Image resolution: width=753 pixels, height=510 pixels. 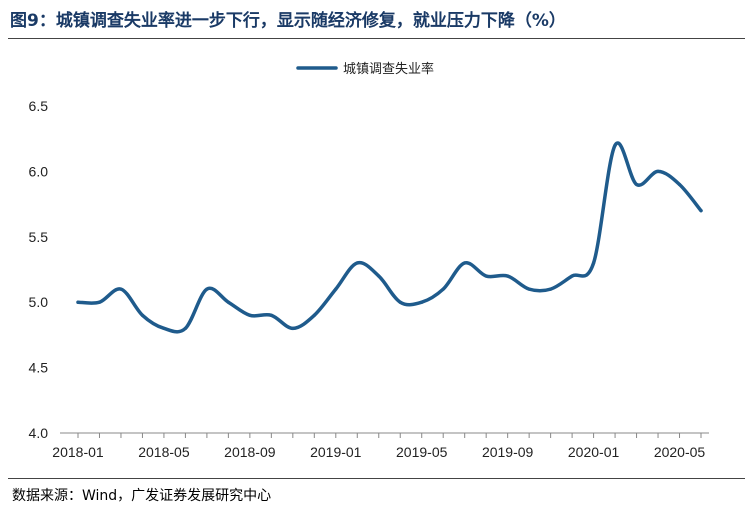 What do you see at coordinates (388, 69) in the screenshot?
I see `legend-label: 城镇调查失业率` at bounding box center [388, 69].